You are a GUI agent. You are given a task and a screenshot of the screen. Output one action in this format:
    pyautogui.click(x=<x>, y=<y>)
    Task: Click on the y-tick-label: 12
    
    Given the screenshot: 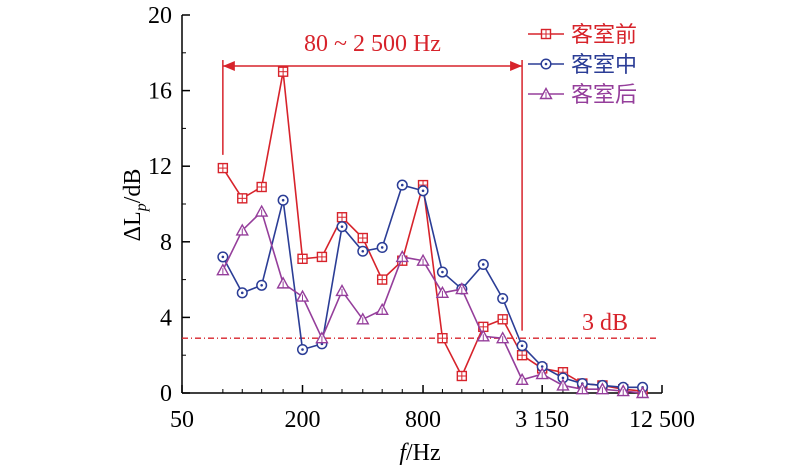 What is the action you would take?
    pyautogui.click(x=160, y=167)
    